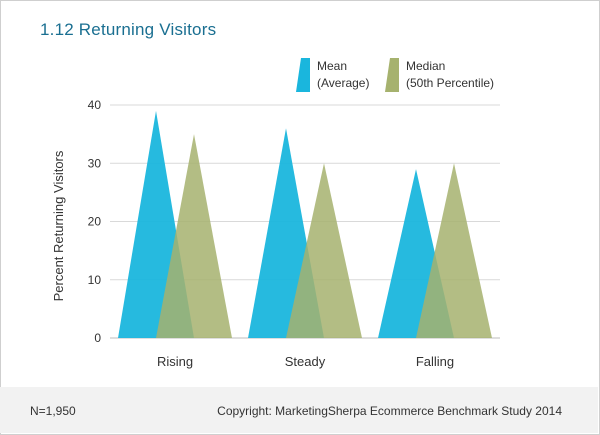 The width and height of the screenshot is (600, 435). I want to click on category-labels: Rising Steady Falling, so click(305, 361).